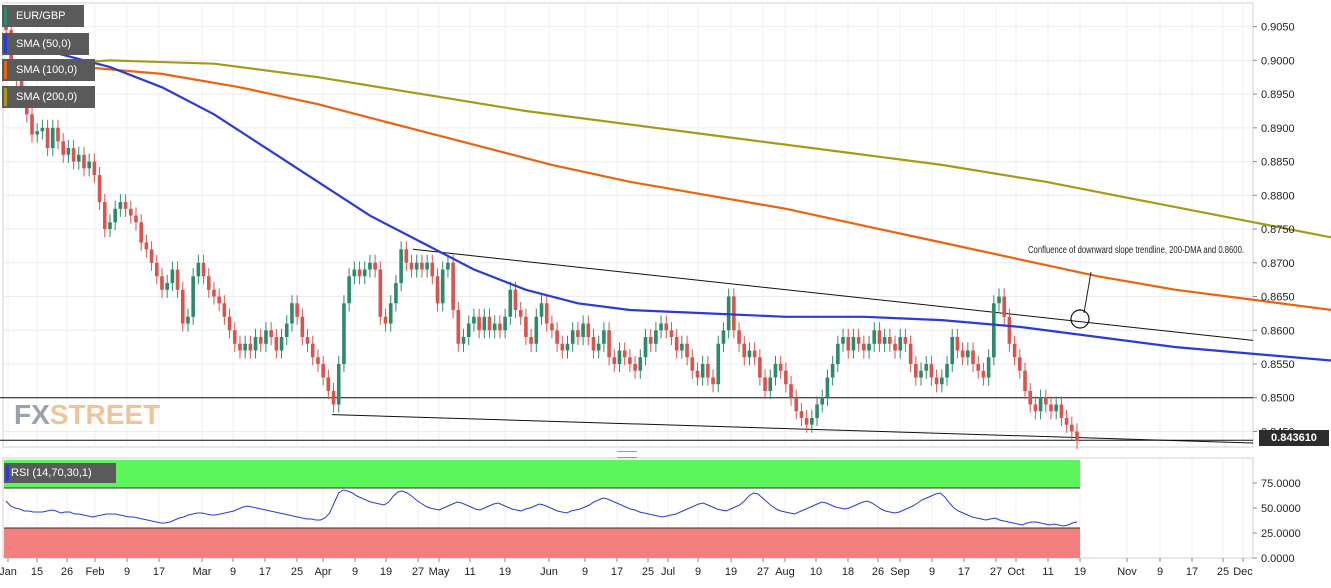 The width and height of the screenshot is (1331, 588). What do you see at coordinates (1278, 365) in the screenshot?
I see `price-tick-label: 0.8550` at bounding box center [1278, 365].